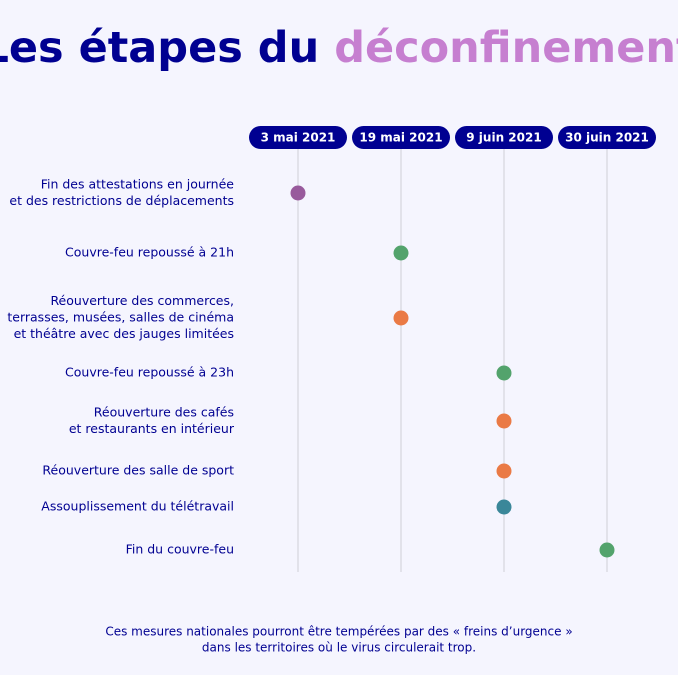 Image resolution: width=678 pixels, height=675 pixels. I want to click on event-label: et restaurants en intérieur, so click(152, 428).